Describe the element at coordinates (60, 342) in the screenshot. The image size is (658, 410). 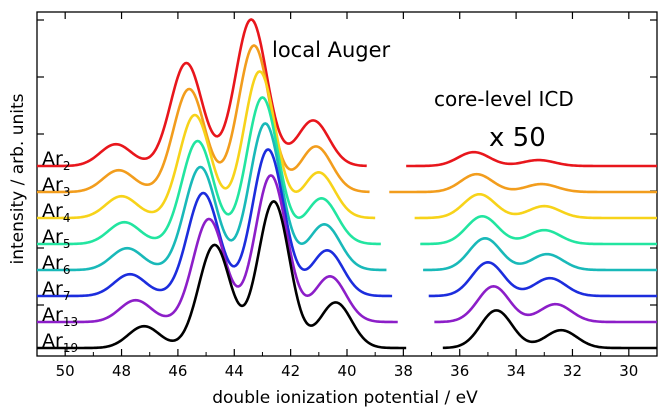
I see `series-label-ar19: Ar19` at that location.